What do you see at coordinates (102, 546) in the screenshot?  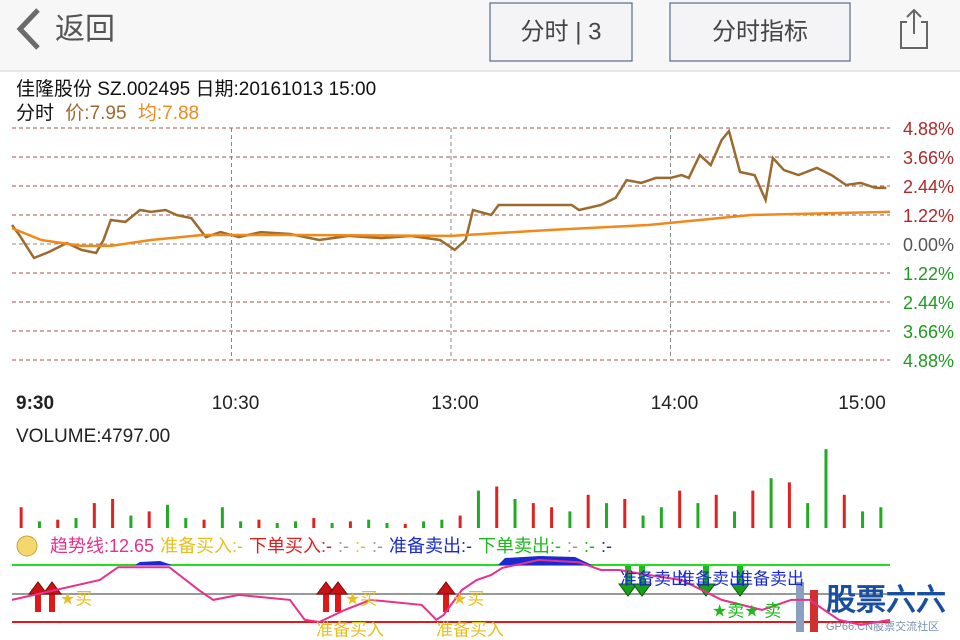 I see `indicator-text: 趋势线:12.65` at bounding box center [102, 546].